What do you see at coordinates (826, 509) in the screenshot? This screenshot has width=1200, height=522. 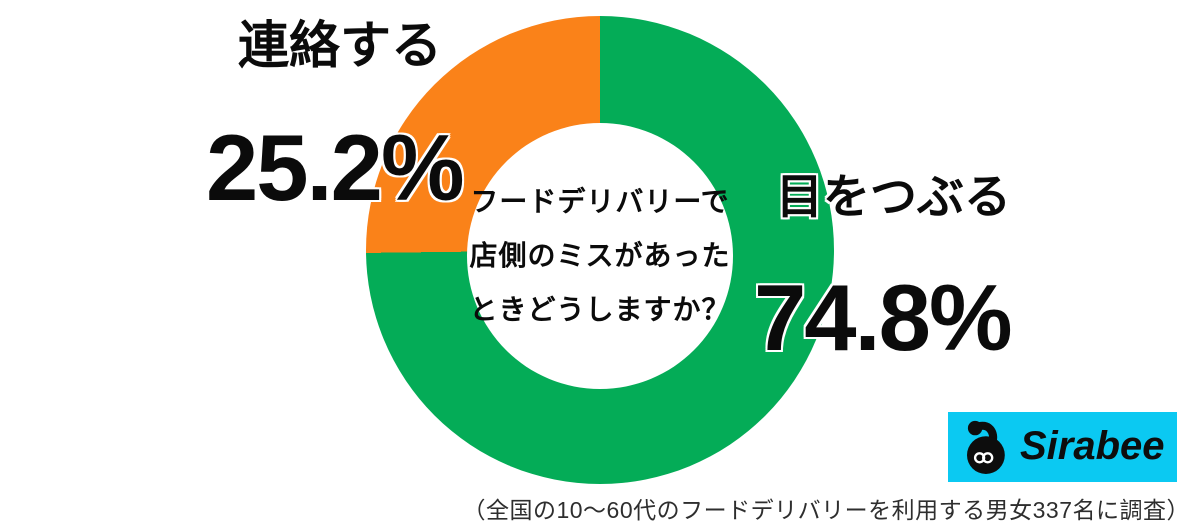 I see `survey-footnote: （全国の10〜60代のフードデリバリーを利用する男女337名に調査）` at bounding box center [826, 509].